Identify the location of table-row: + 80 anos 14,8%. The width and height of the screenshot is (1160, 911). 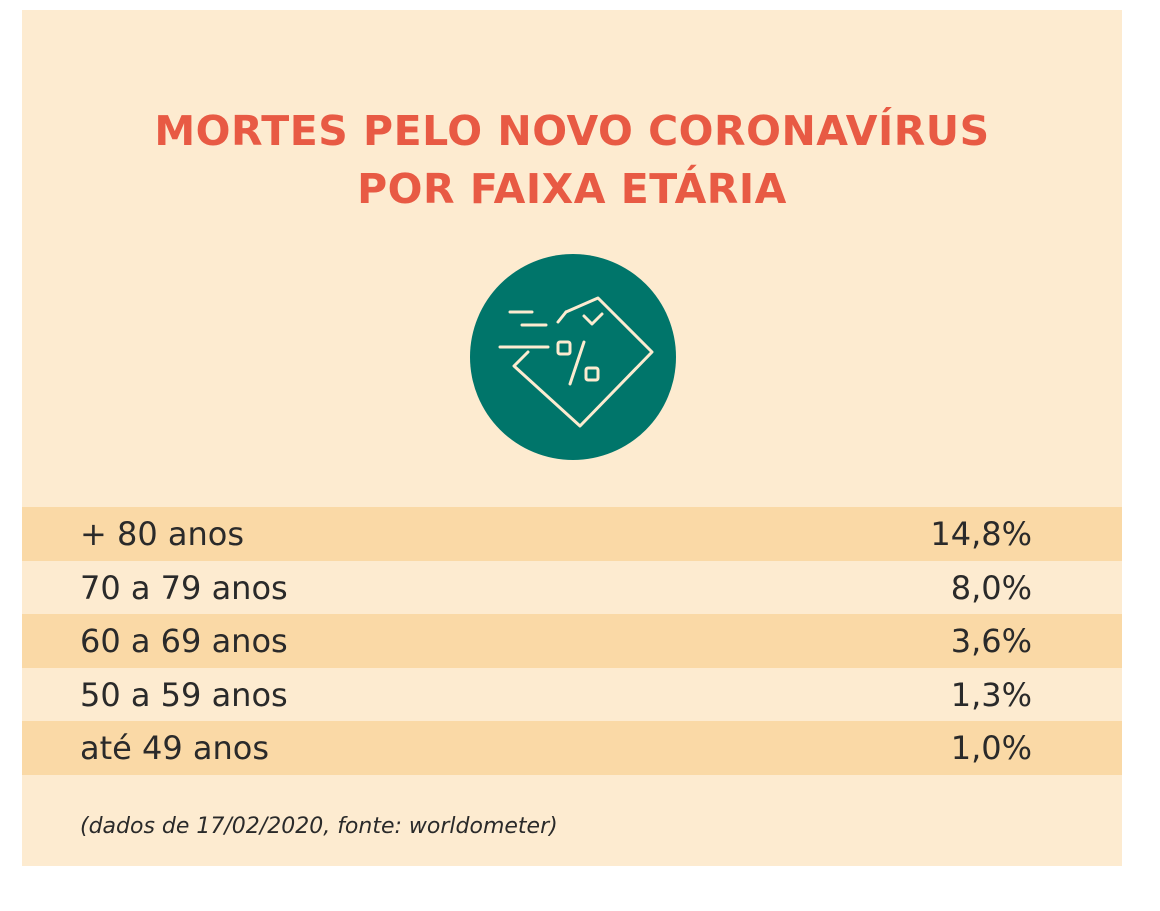
(572, 534).